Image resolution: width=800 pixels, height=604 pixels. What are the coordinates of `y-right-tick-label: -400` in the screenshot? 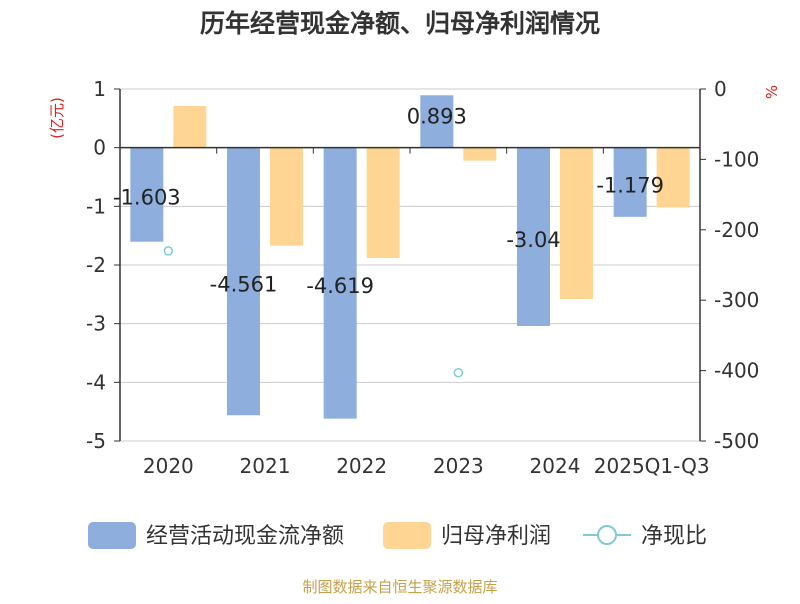 It's located at (736, 371).